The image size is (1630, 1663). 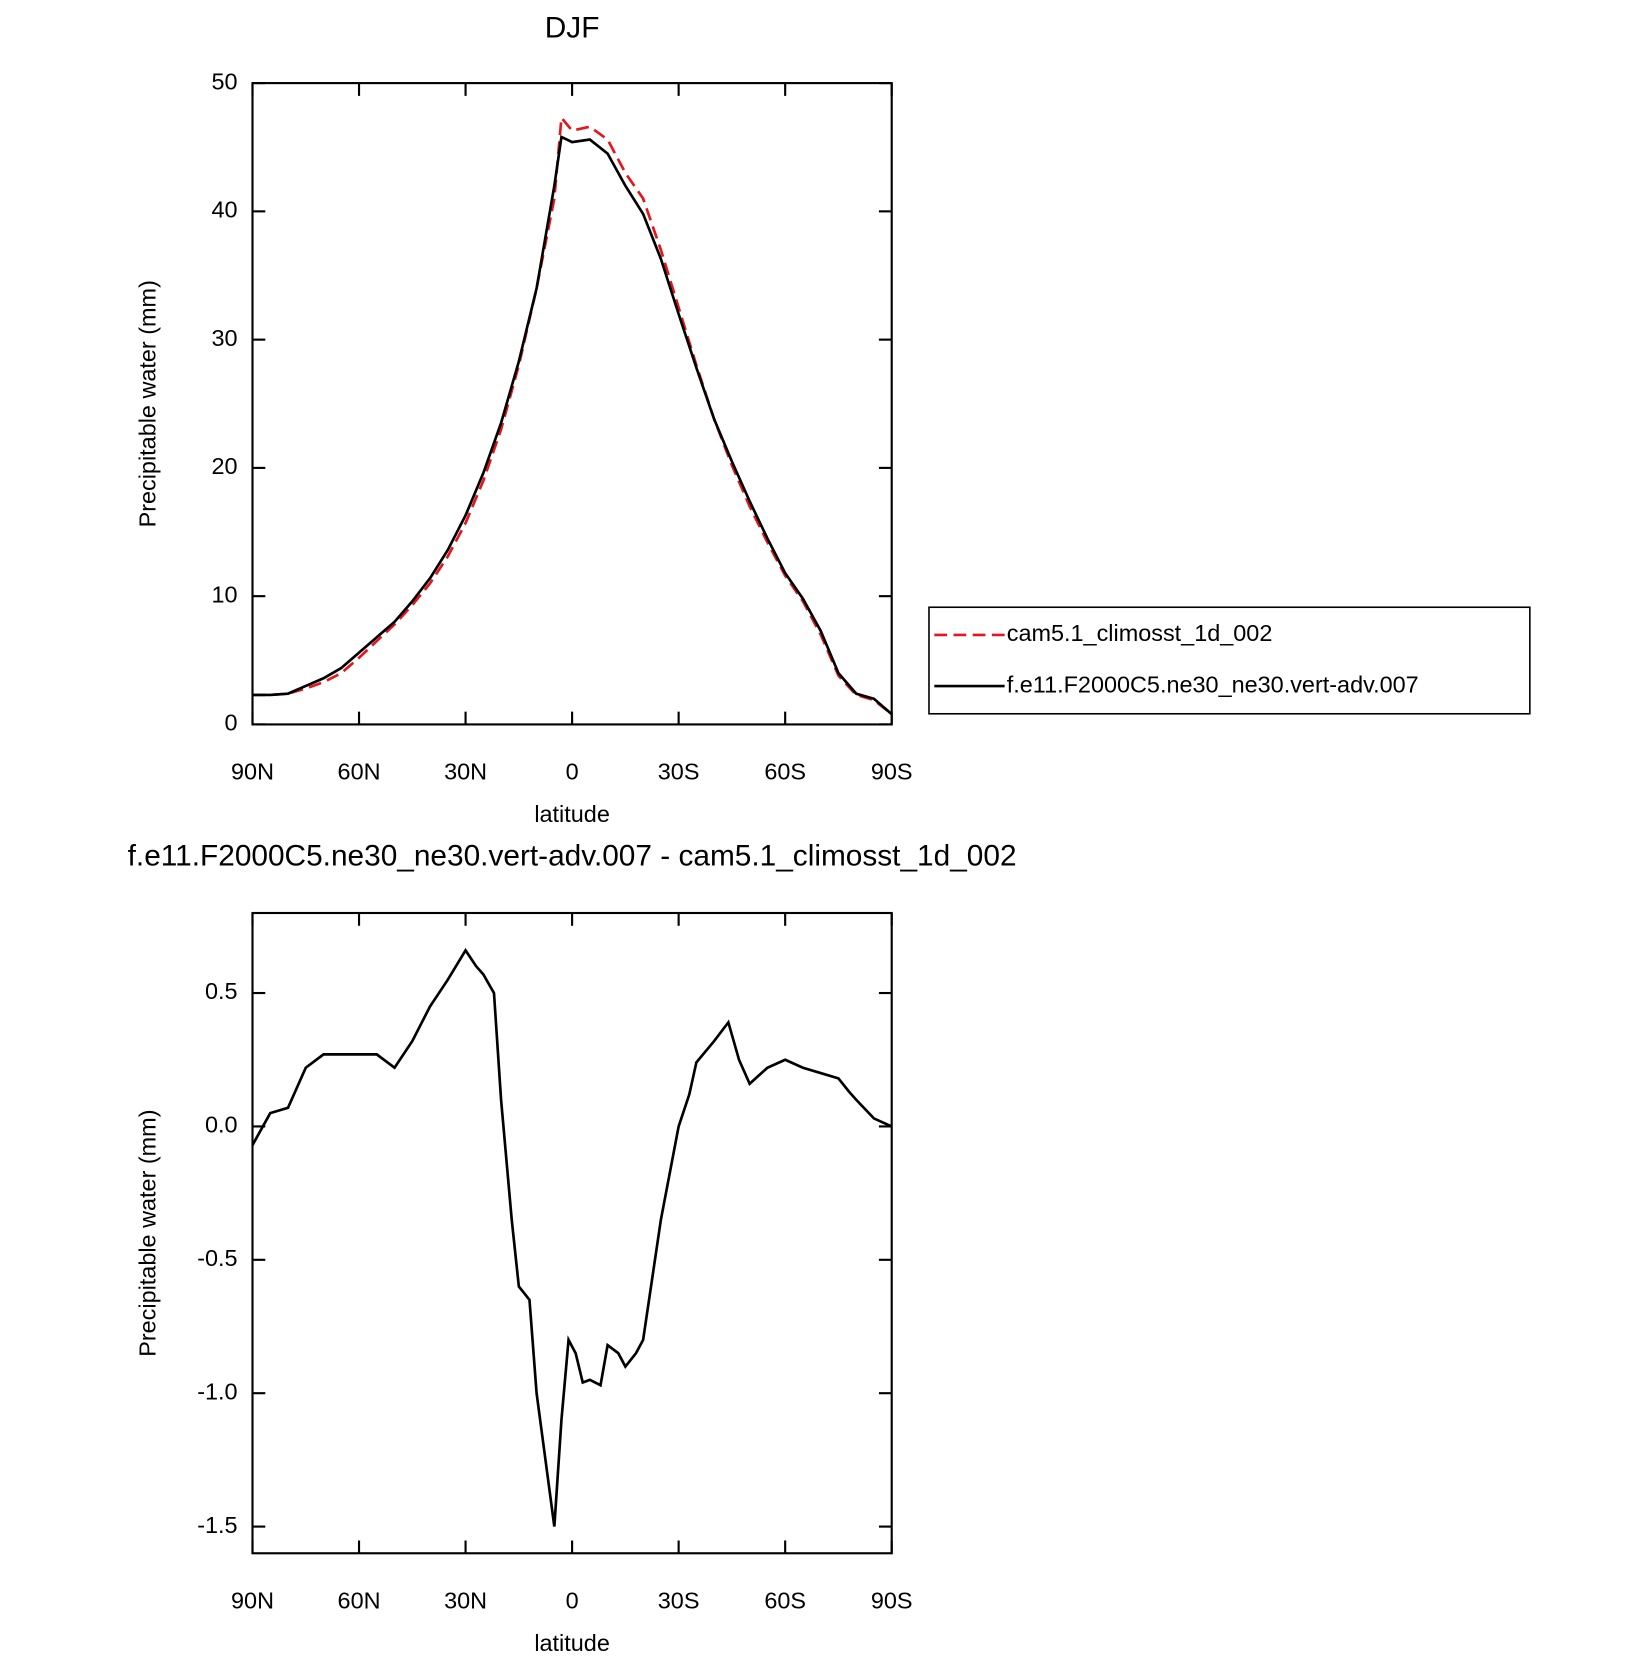 What do you see at coordinates (217, 1258) in the screenshot?
I see `y-tick-label: -0.5` at bounding box center [217, 1258].